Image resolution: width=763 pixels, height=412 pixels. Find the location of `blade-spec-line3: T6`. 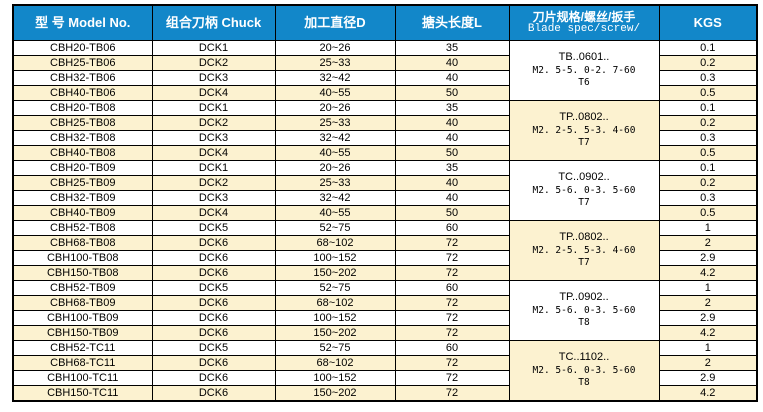

blade-spec-line3: T6 is located at coordinates (584, 83).